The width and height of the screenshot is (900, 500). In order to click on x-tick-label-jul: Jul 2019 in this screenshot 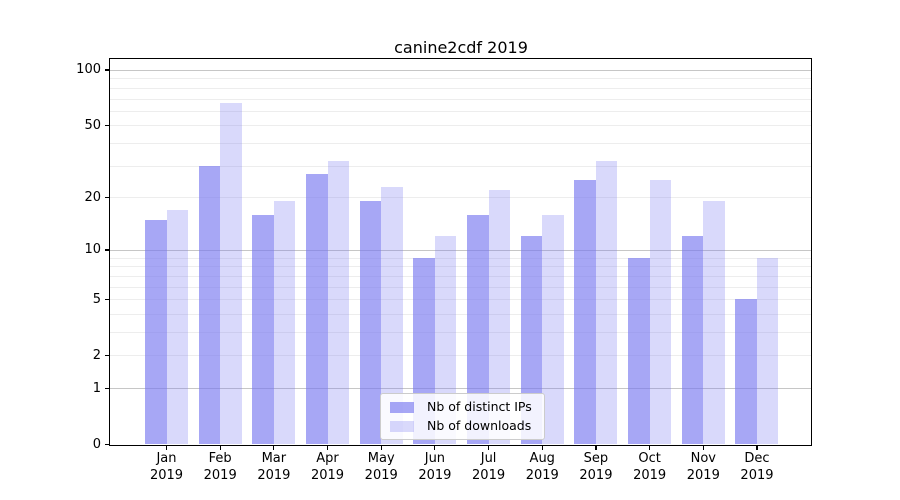, I will do `click(489, 467)`.